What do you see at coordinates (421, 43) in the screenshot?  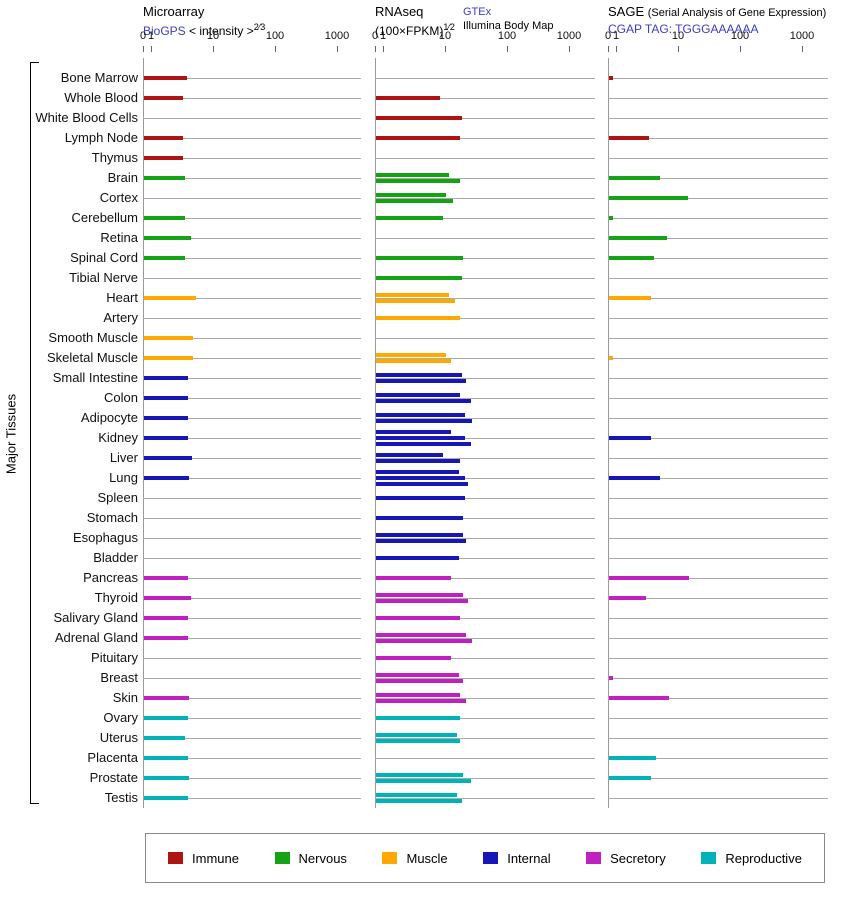 I see `axis-ticks-row: 0 1 10 100 1000 0 1 10 100 1000 0 1 10 100 1000` at bounding box center [421, 43].